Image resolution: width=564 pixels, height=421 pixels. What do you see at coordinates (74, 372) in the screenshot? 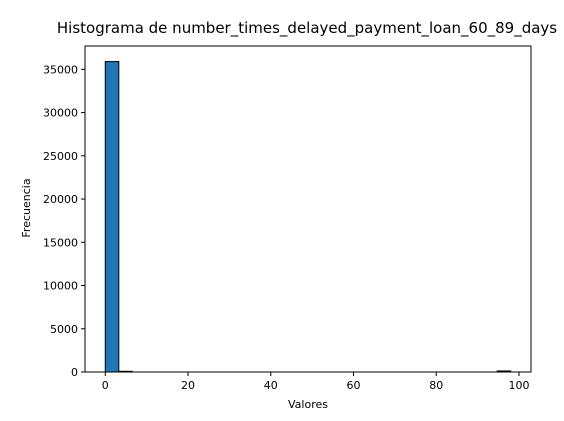
I see `y-tick-label-0: 0` at bounding box center [74, 372].